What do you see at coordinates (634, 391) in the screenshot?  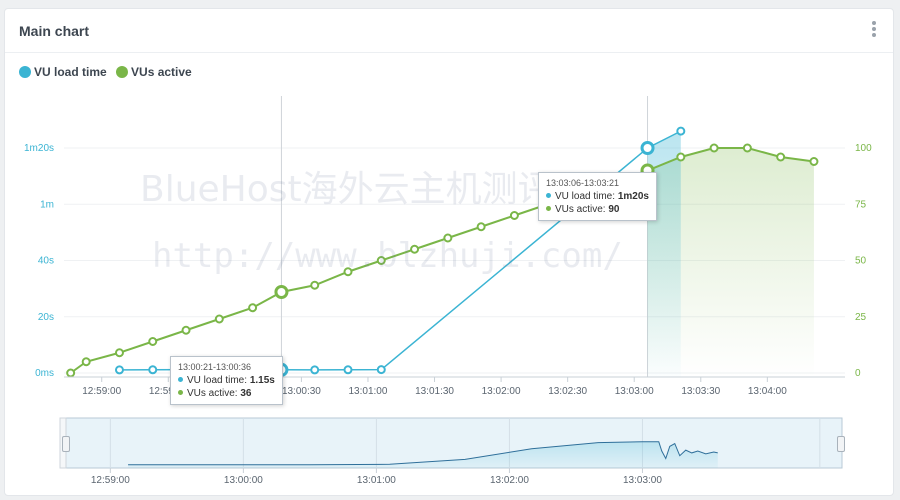 I see `x-tick-label: 13:03:00` at bounding box center [634, 391].